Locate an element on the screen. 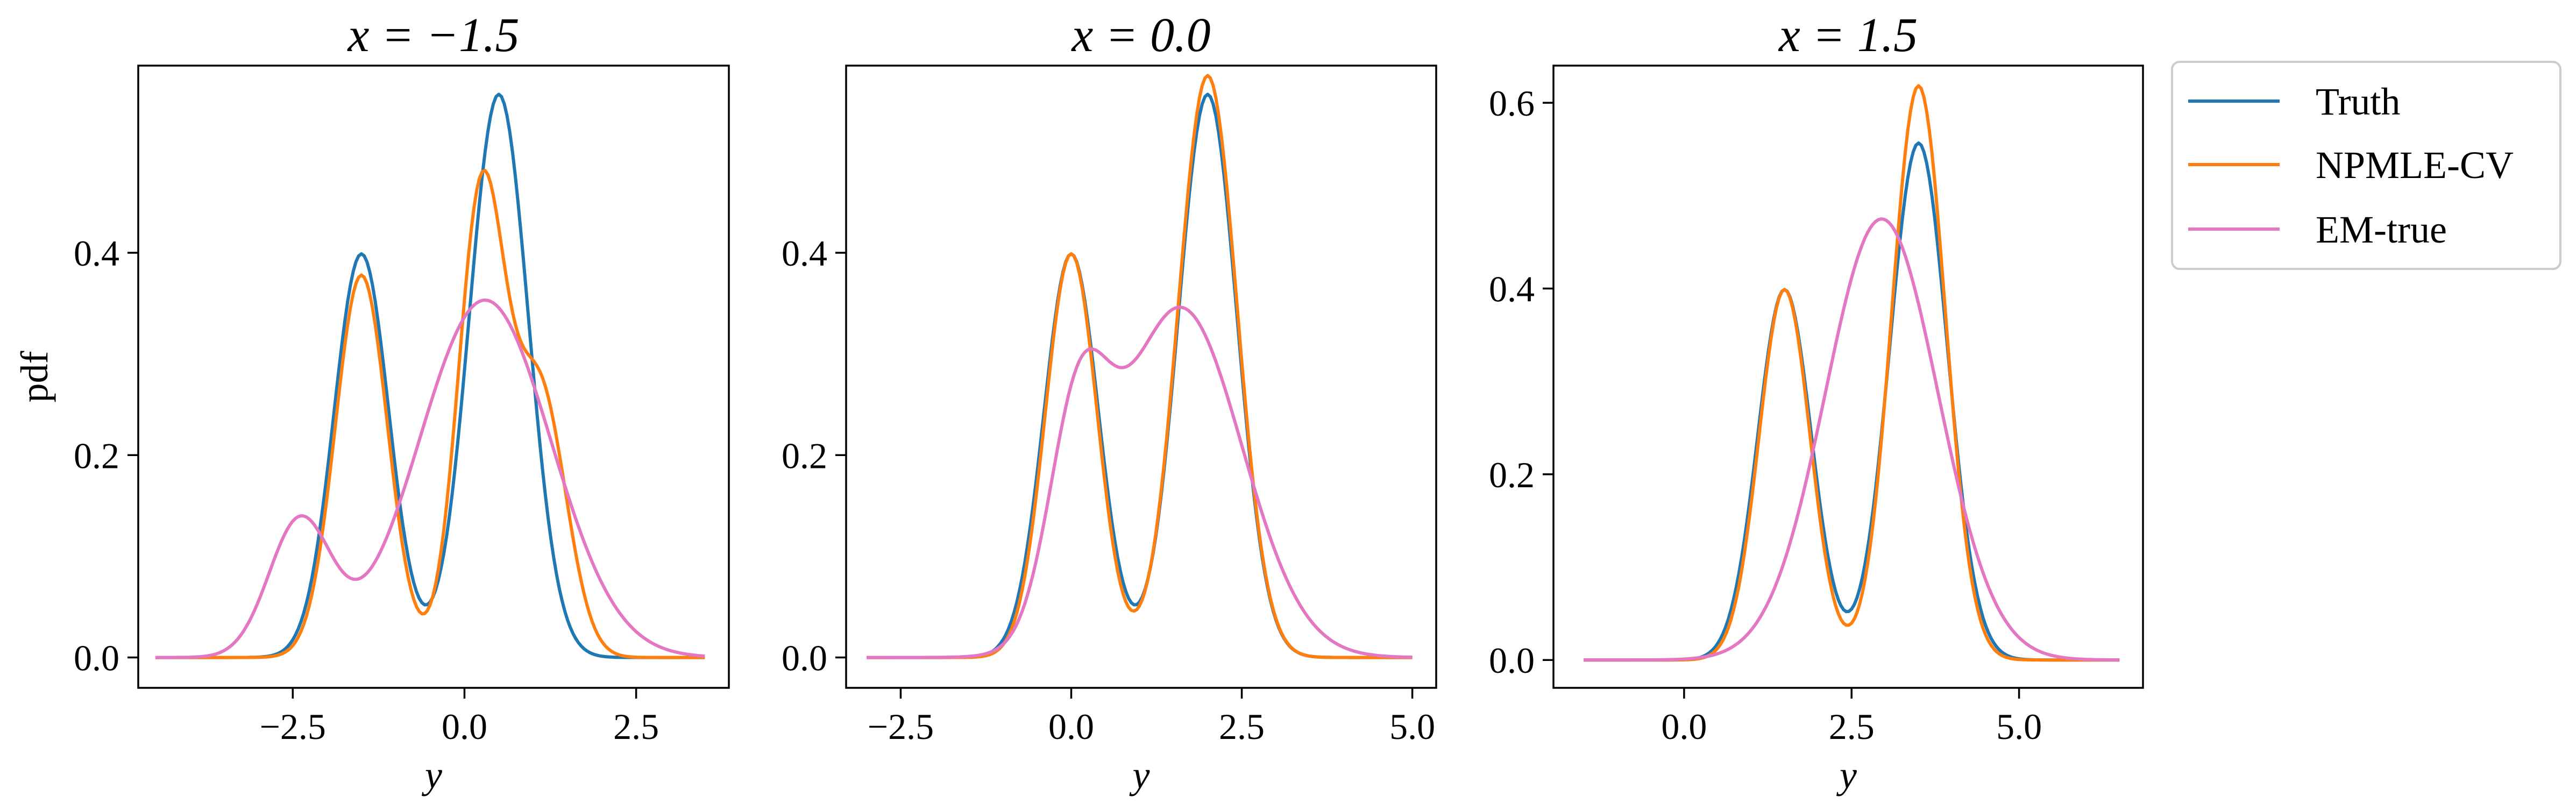 This screenshot has width=2576, height=811. legend-label-em-true: EM-true is located at coordinates (2381, 229).